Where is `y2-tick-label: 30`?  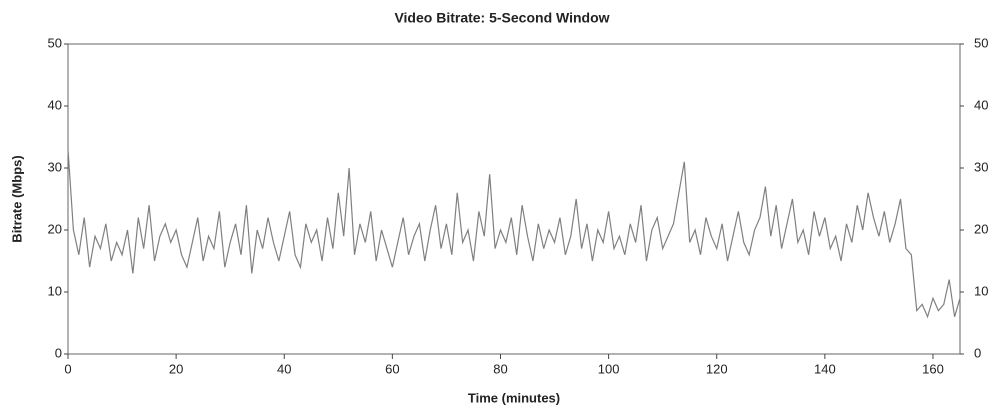 y2-tick-label: 30 is located at coordinates (981, 166).